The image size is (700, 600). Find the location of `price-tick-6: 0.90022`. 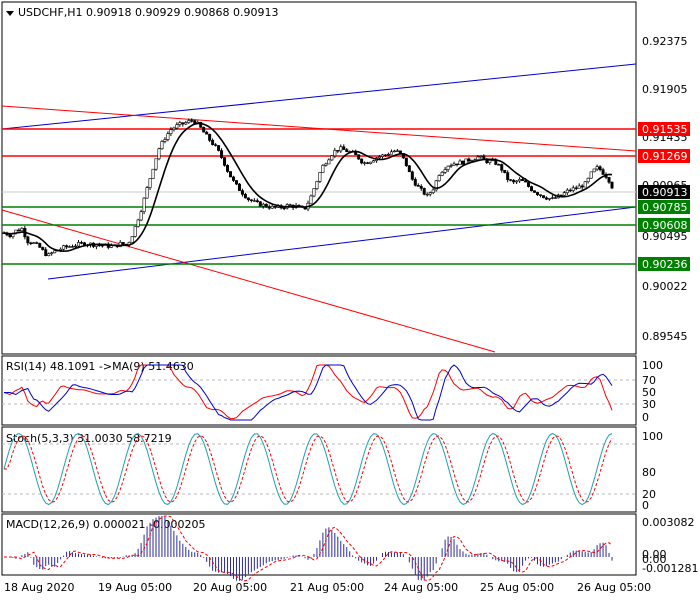

price-tick-6: 0.90022 is located at coordinates (665, 286).